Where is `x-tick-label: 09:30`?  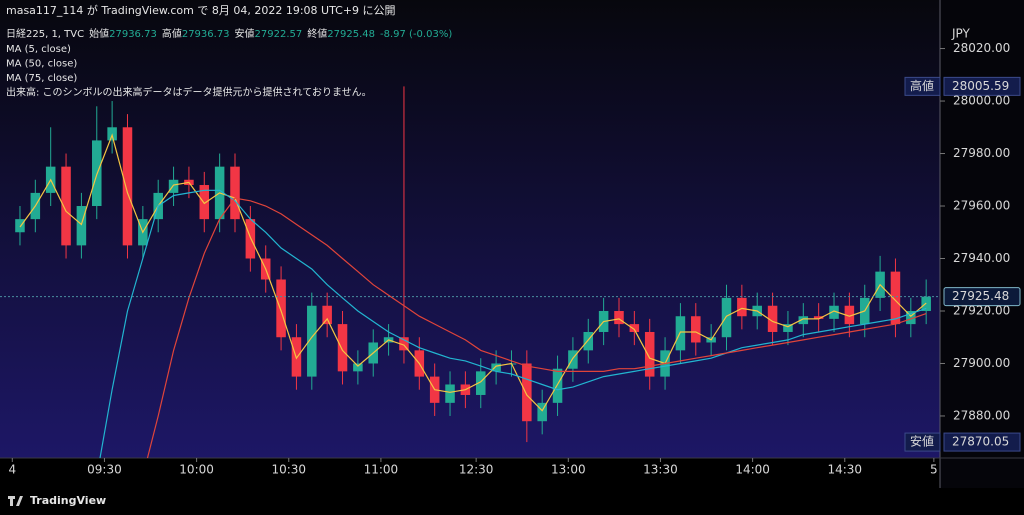 x-tick-label: 09:30 is located at coordinates (104, 470).